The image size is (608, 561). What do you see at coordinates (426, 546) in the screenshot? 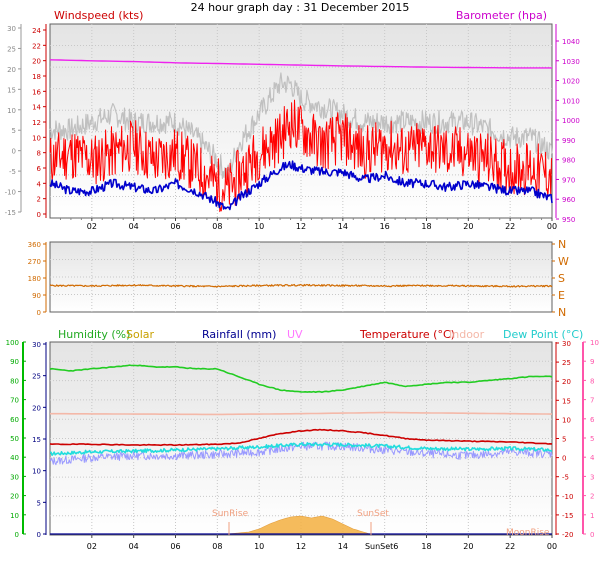
I see `x-tick-label: 18` at bounding box center [426, 546].